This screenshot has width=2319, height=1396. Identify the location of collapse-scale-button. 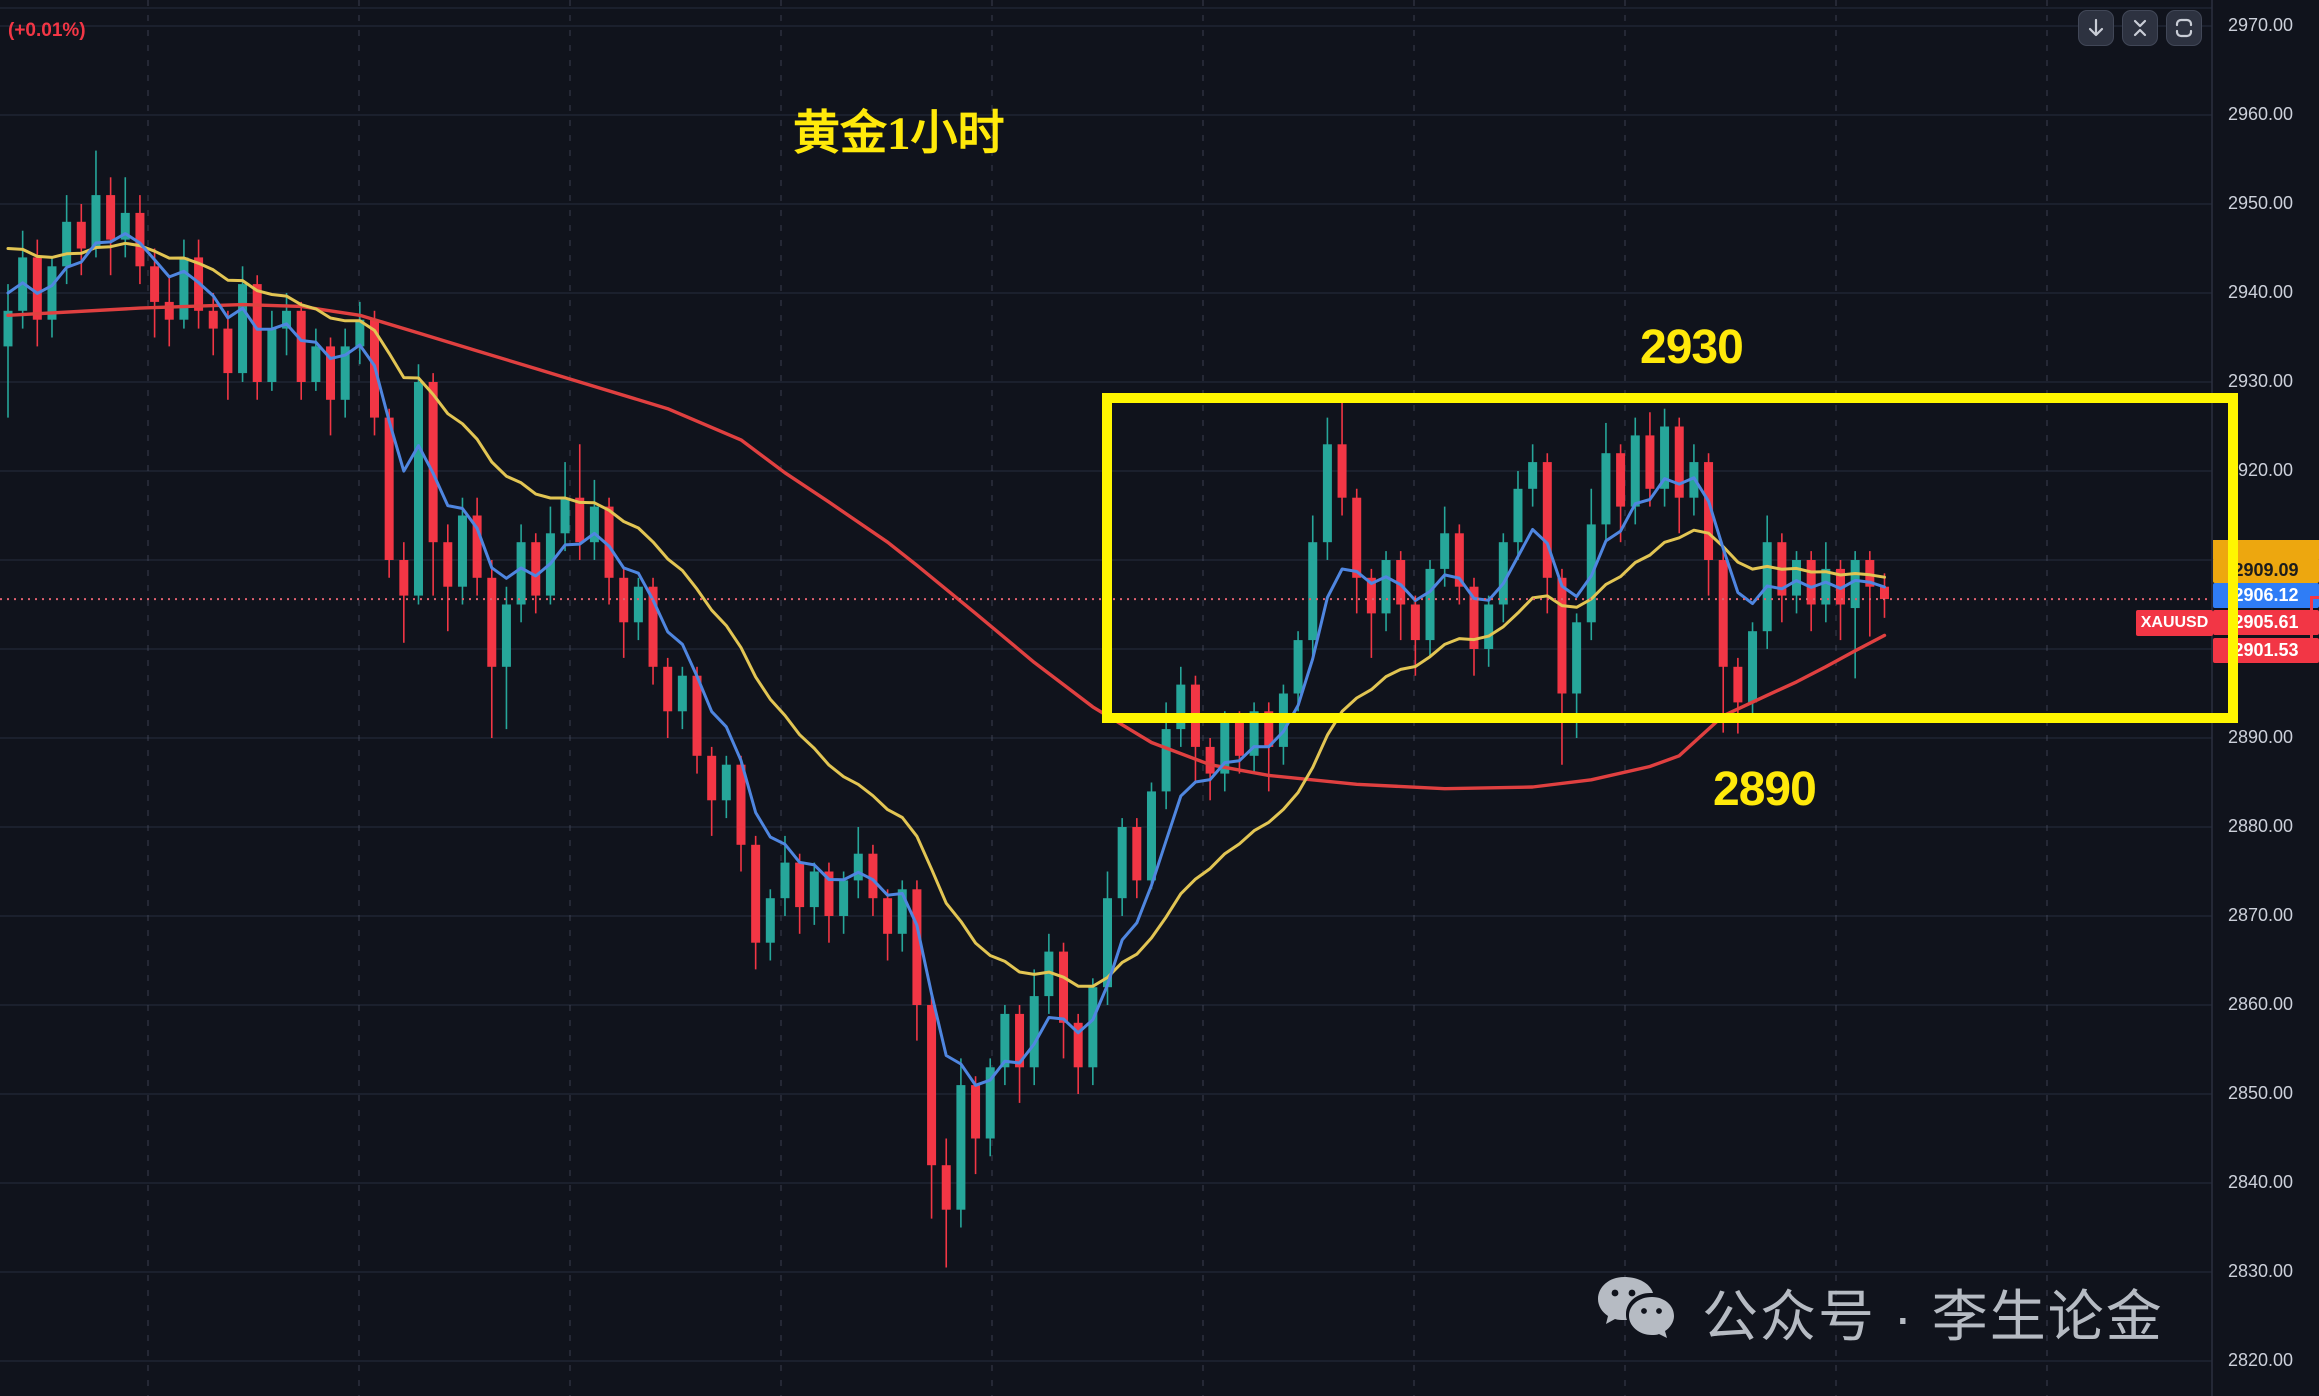
(2140, 28).